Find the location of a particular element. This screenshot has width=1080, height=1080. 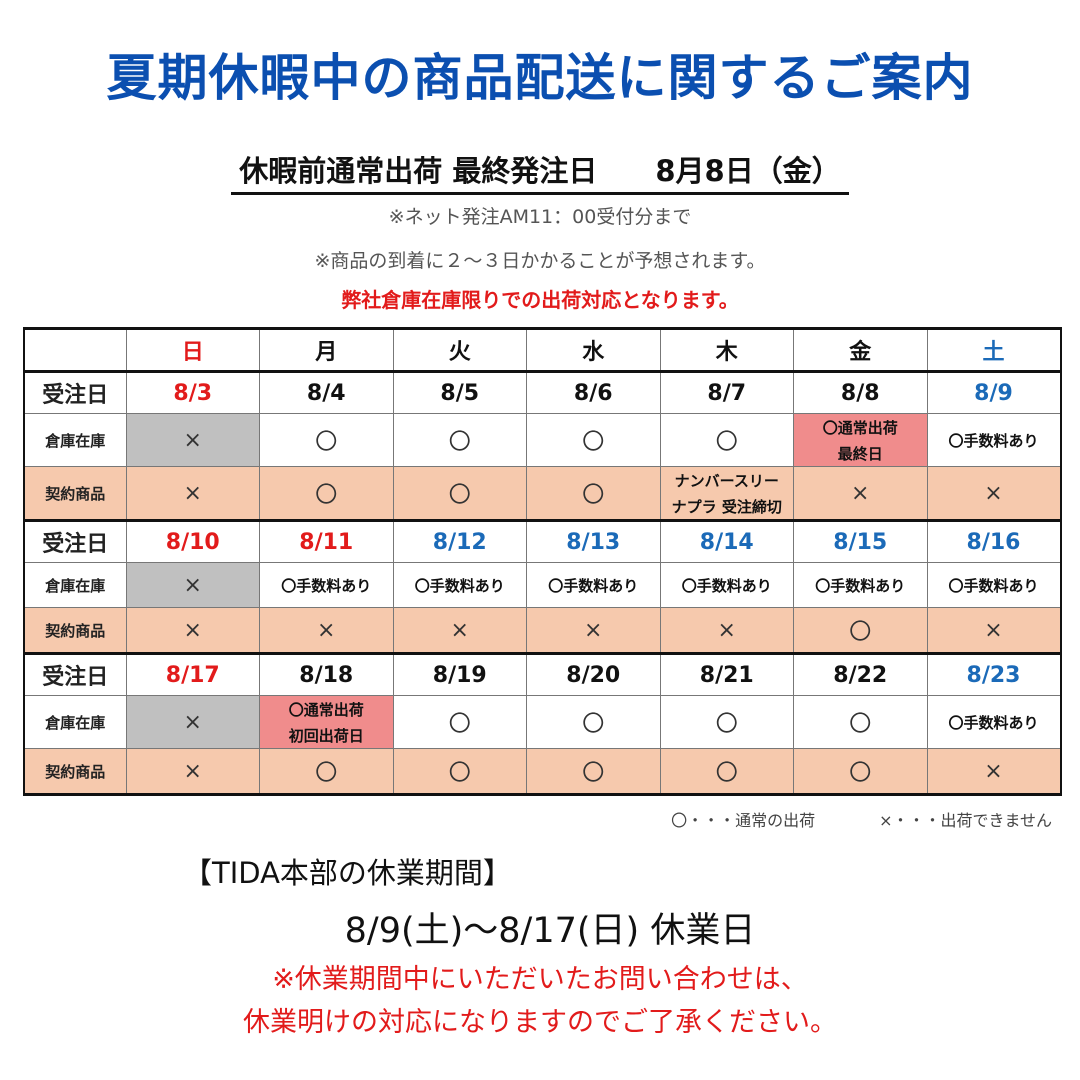

header-corner-cell is located at coordinates (75, 350).